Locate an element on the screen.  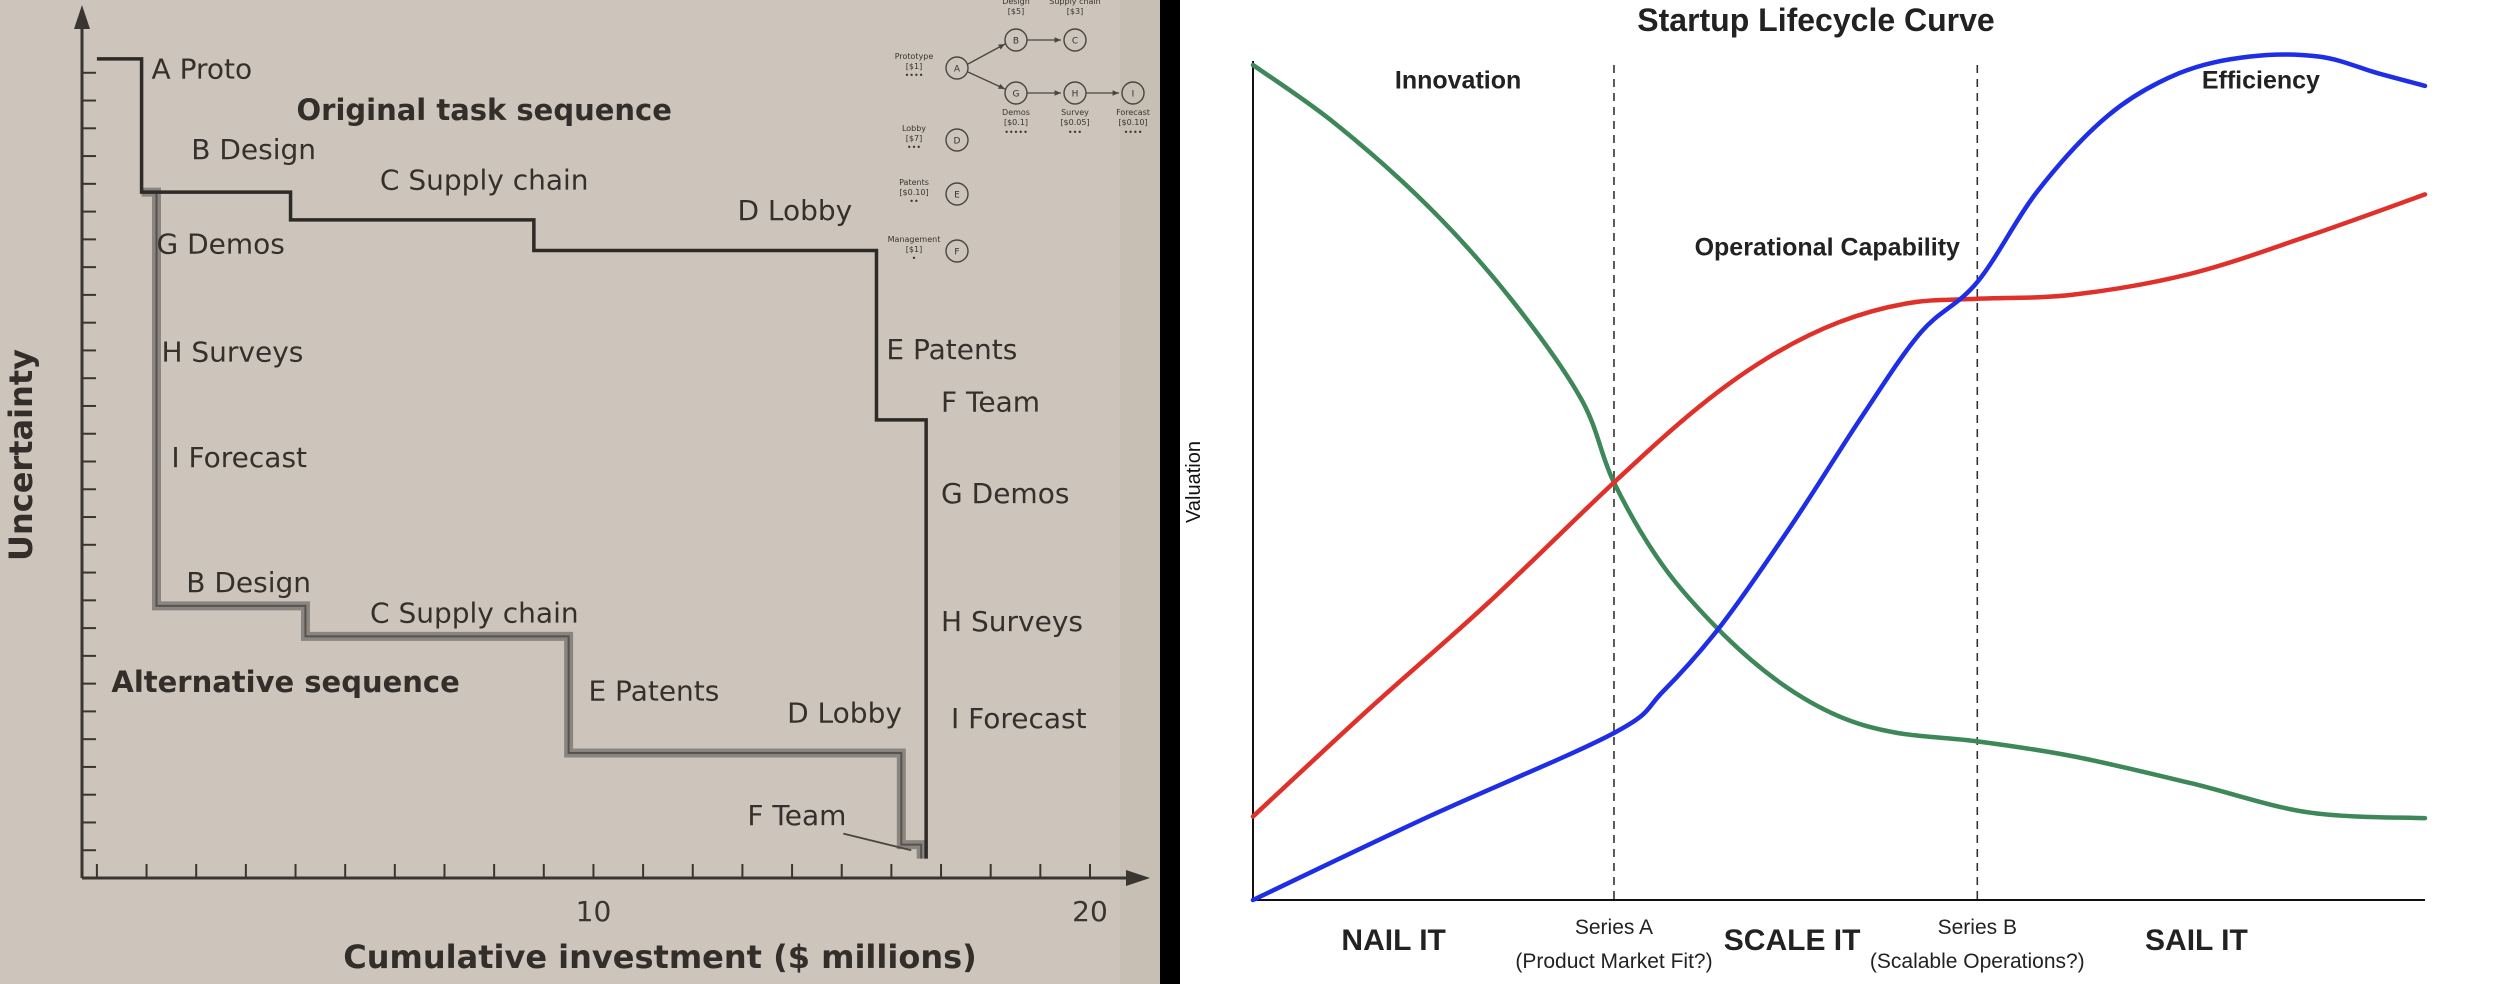
series-label: Operational Capability is located at coordinates (1827, 247).